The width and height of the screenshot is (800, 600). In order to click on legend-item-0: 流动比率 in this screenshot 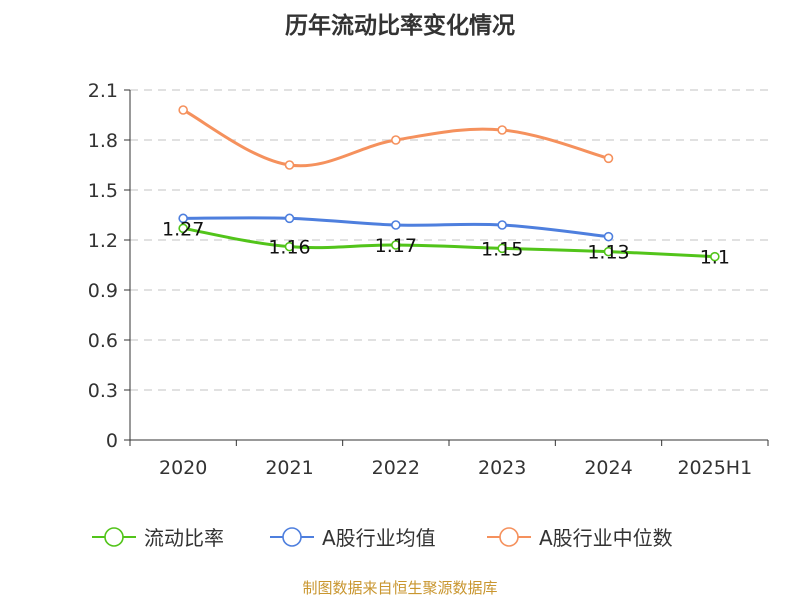, I will do `click(158, 538)`.